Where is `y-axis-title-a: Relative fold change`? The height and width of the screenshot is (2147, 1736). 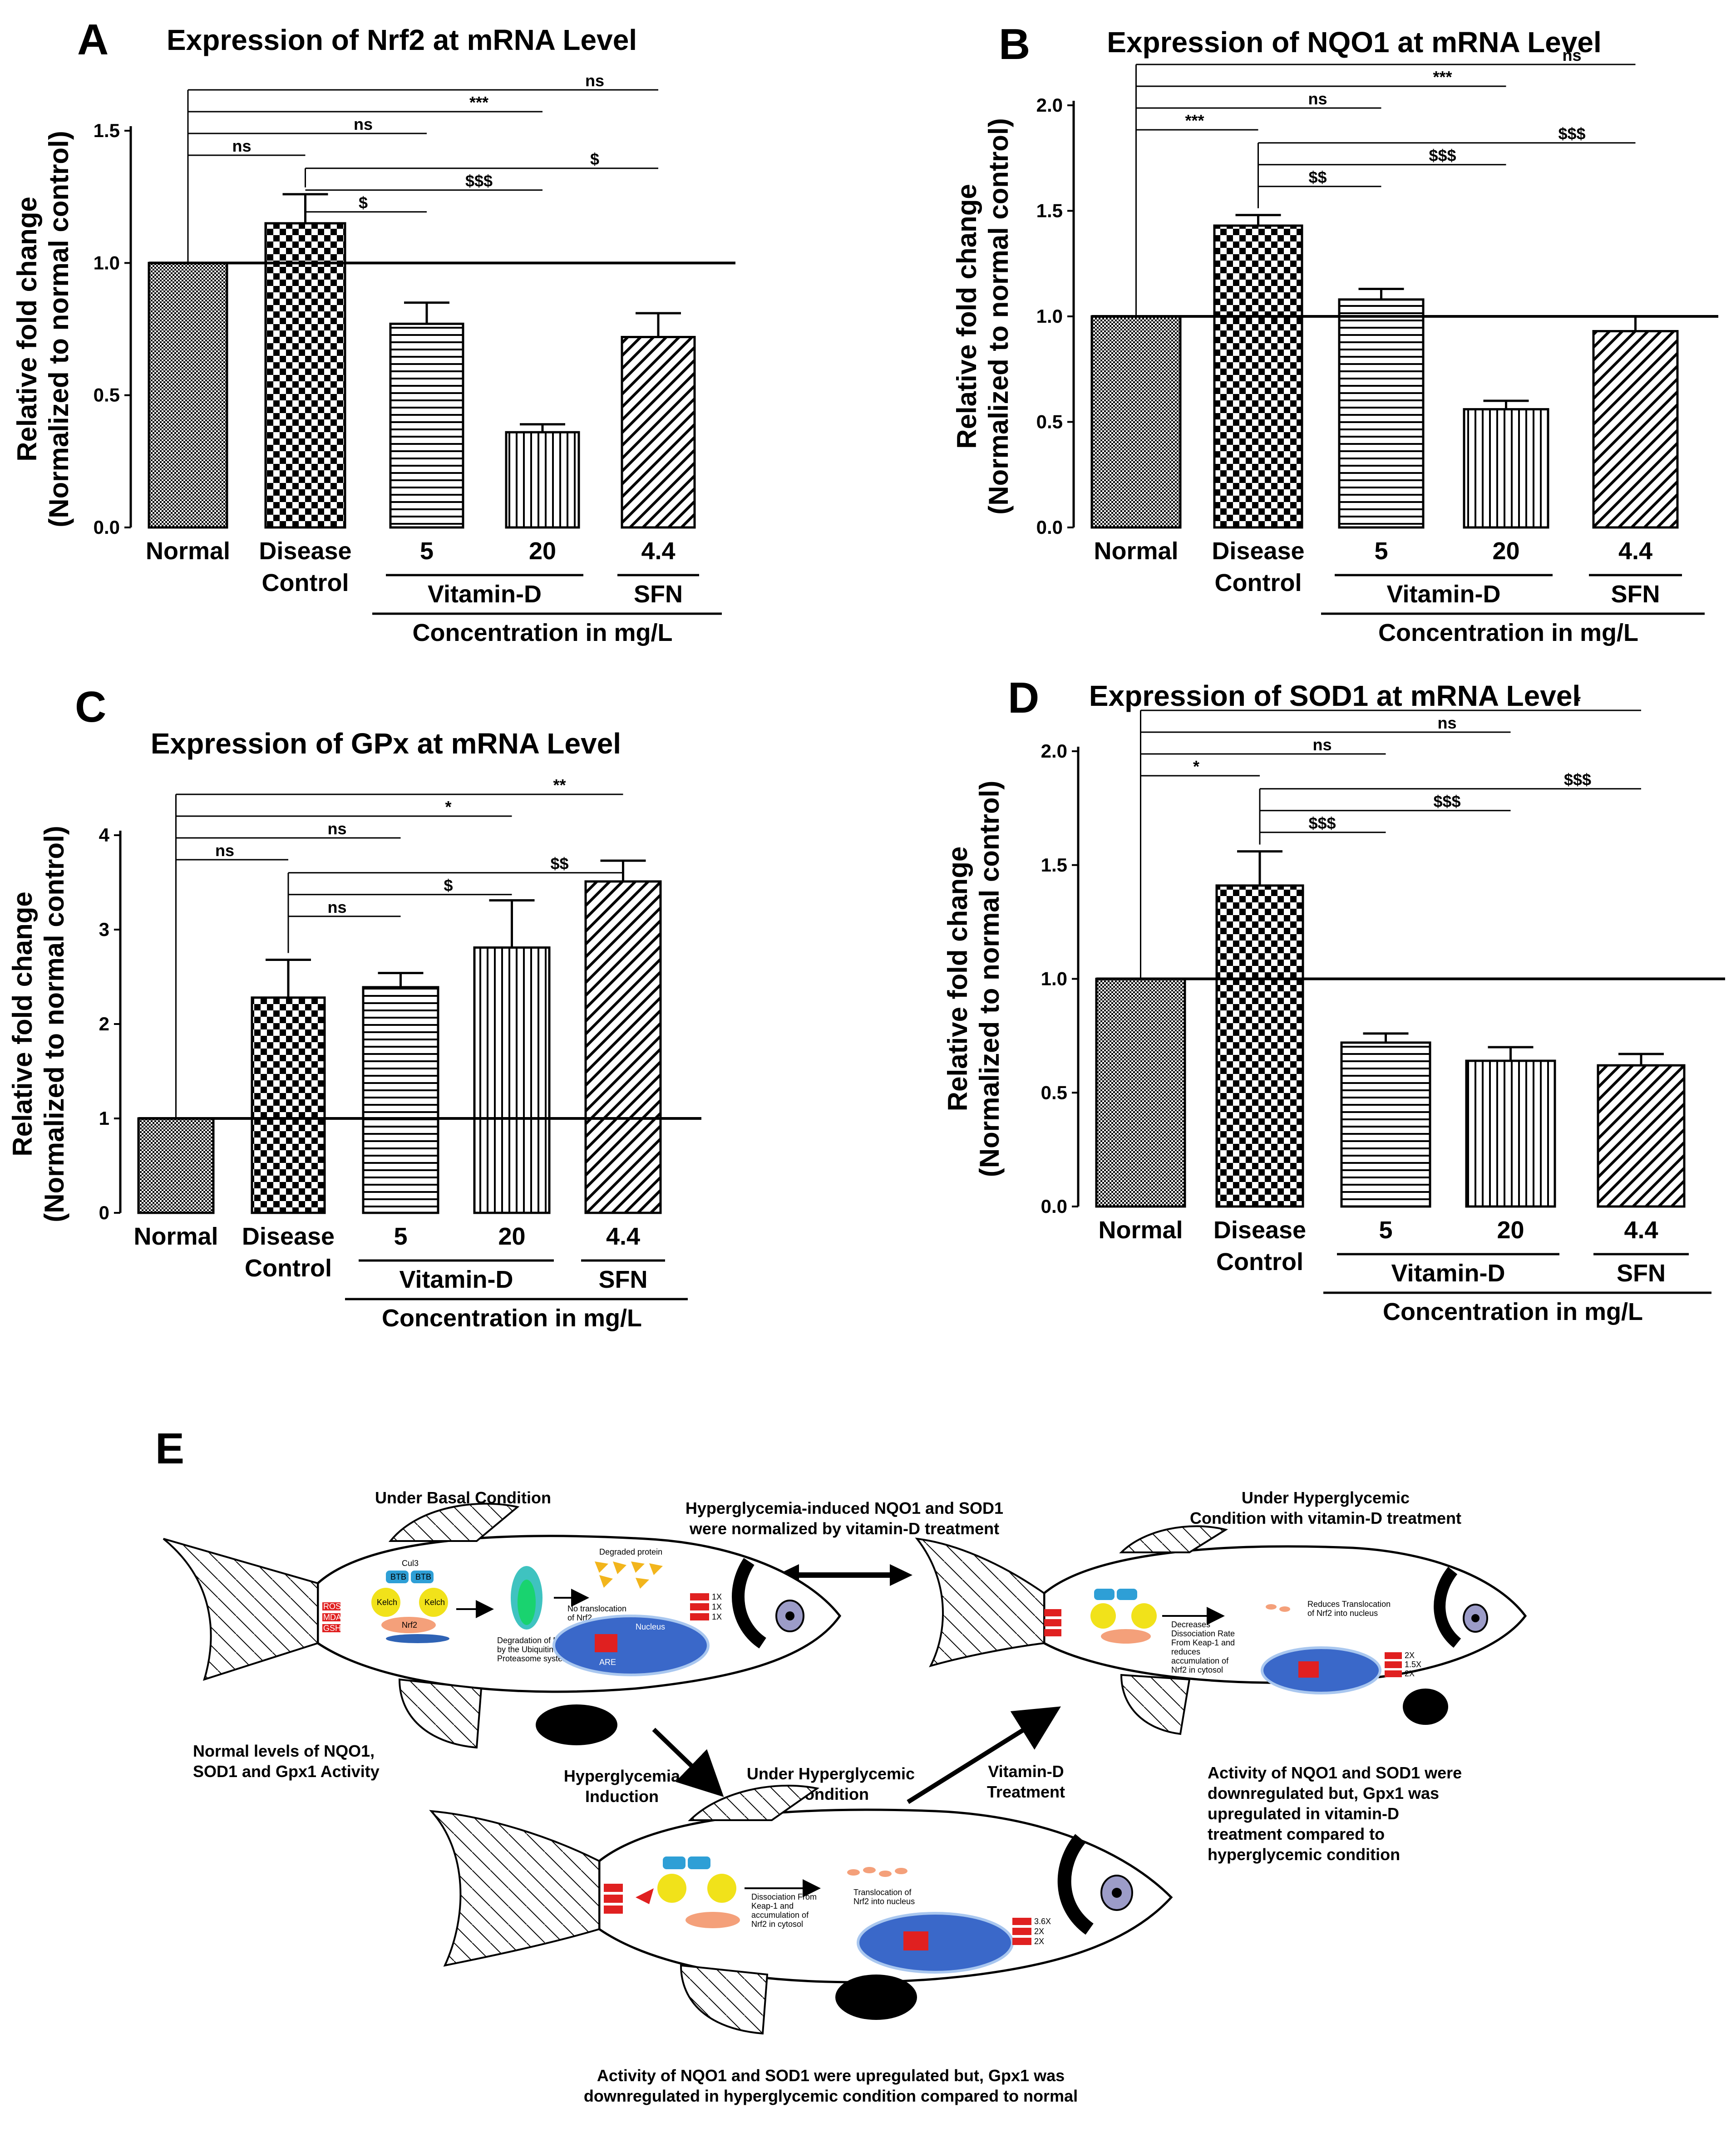 y-axis-title-a: Relative fold change is located at coordinates (27, 329).